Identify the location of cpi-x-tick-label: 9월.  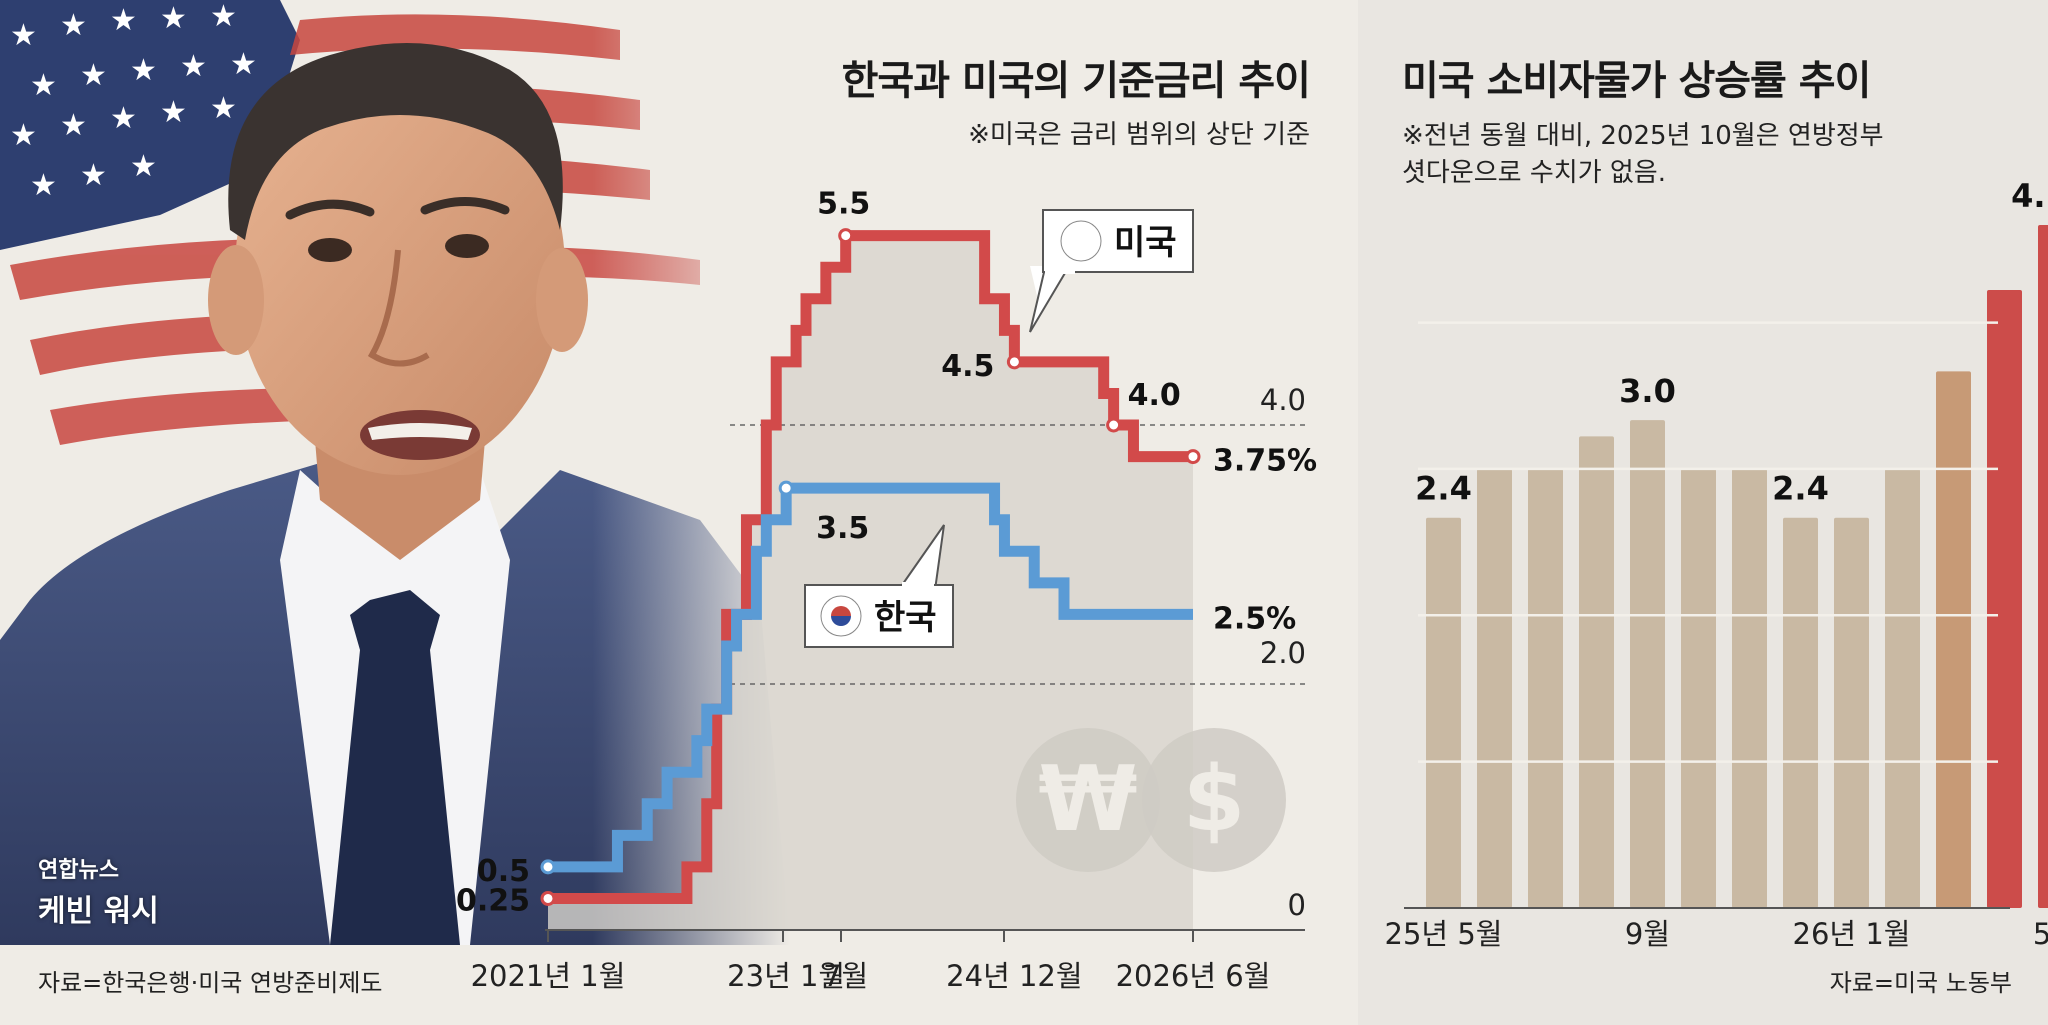
(1647, 934).